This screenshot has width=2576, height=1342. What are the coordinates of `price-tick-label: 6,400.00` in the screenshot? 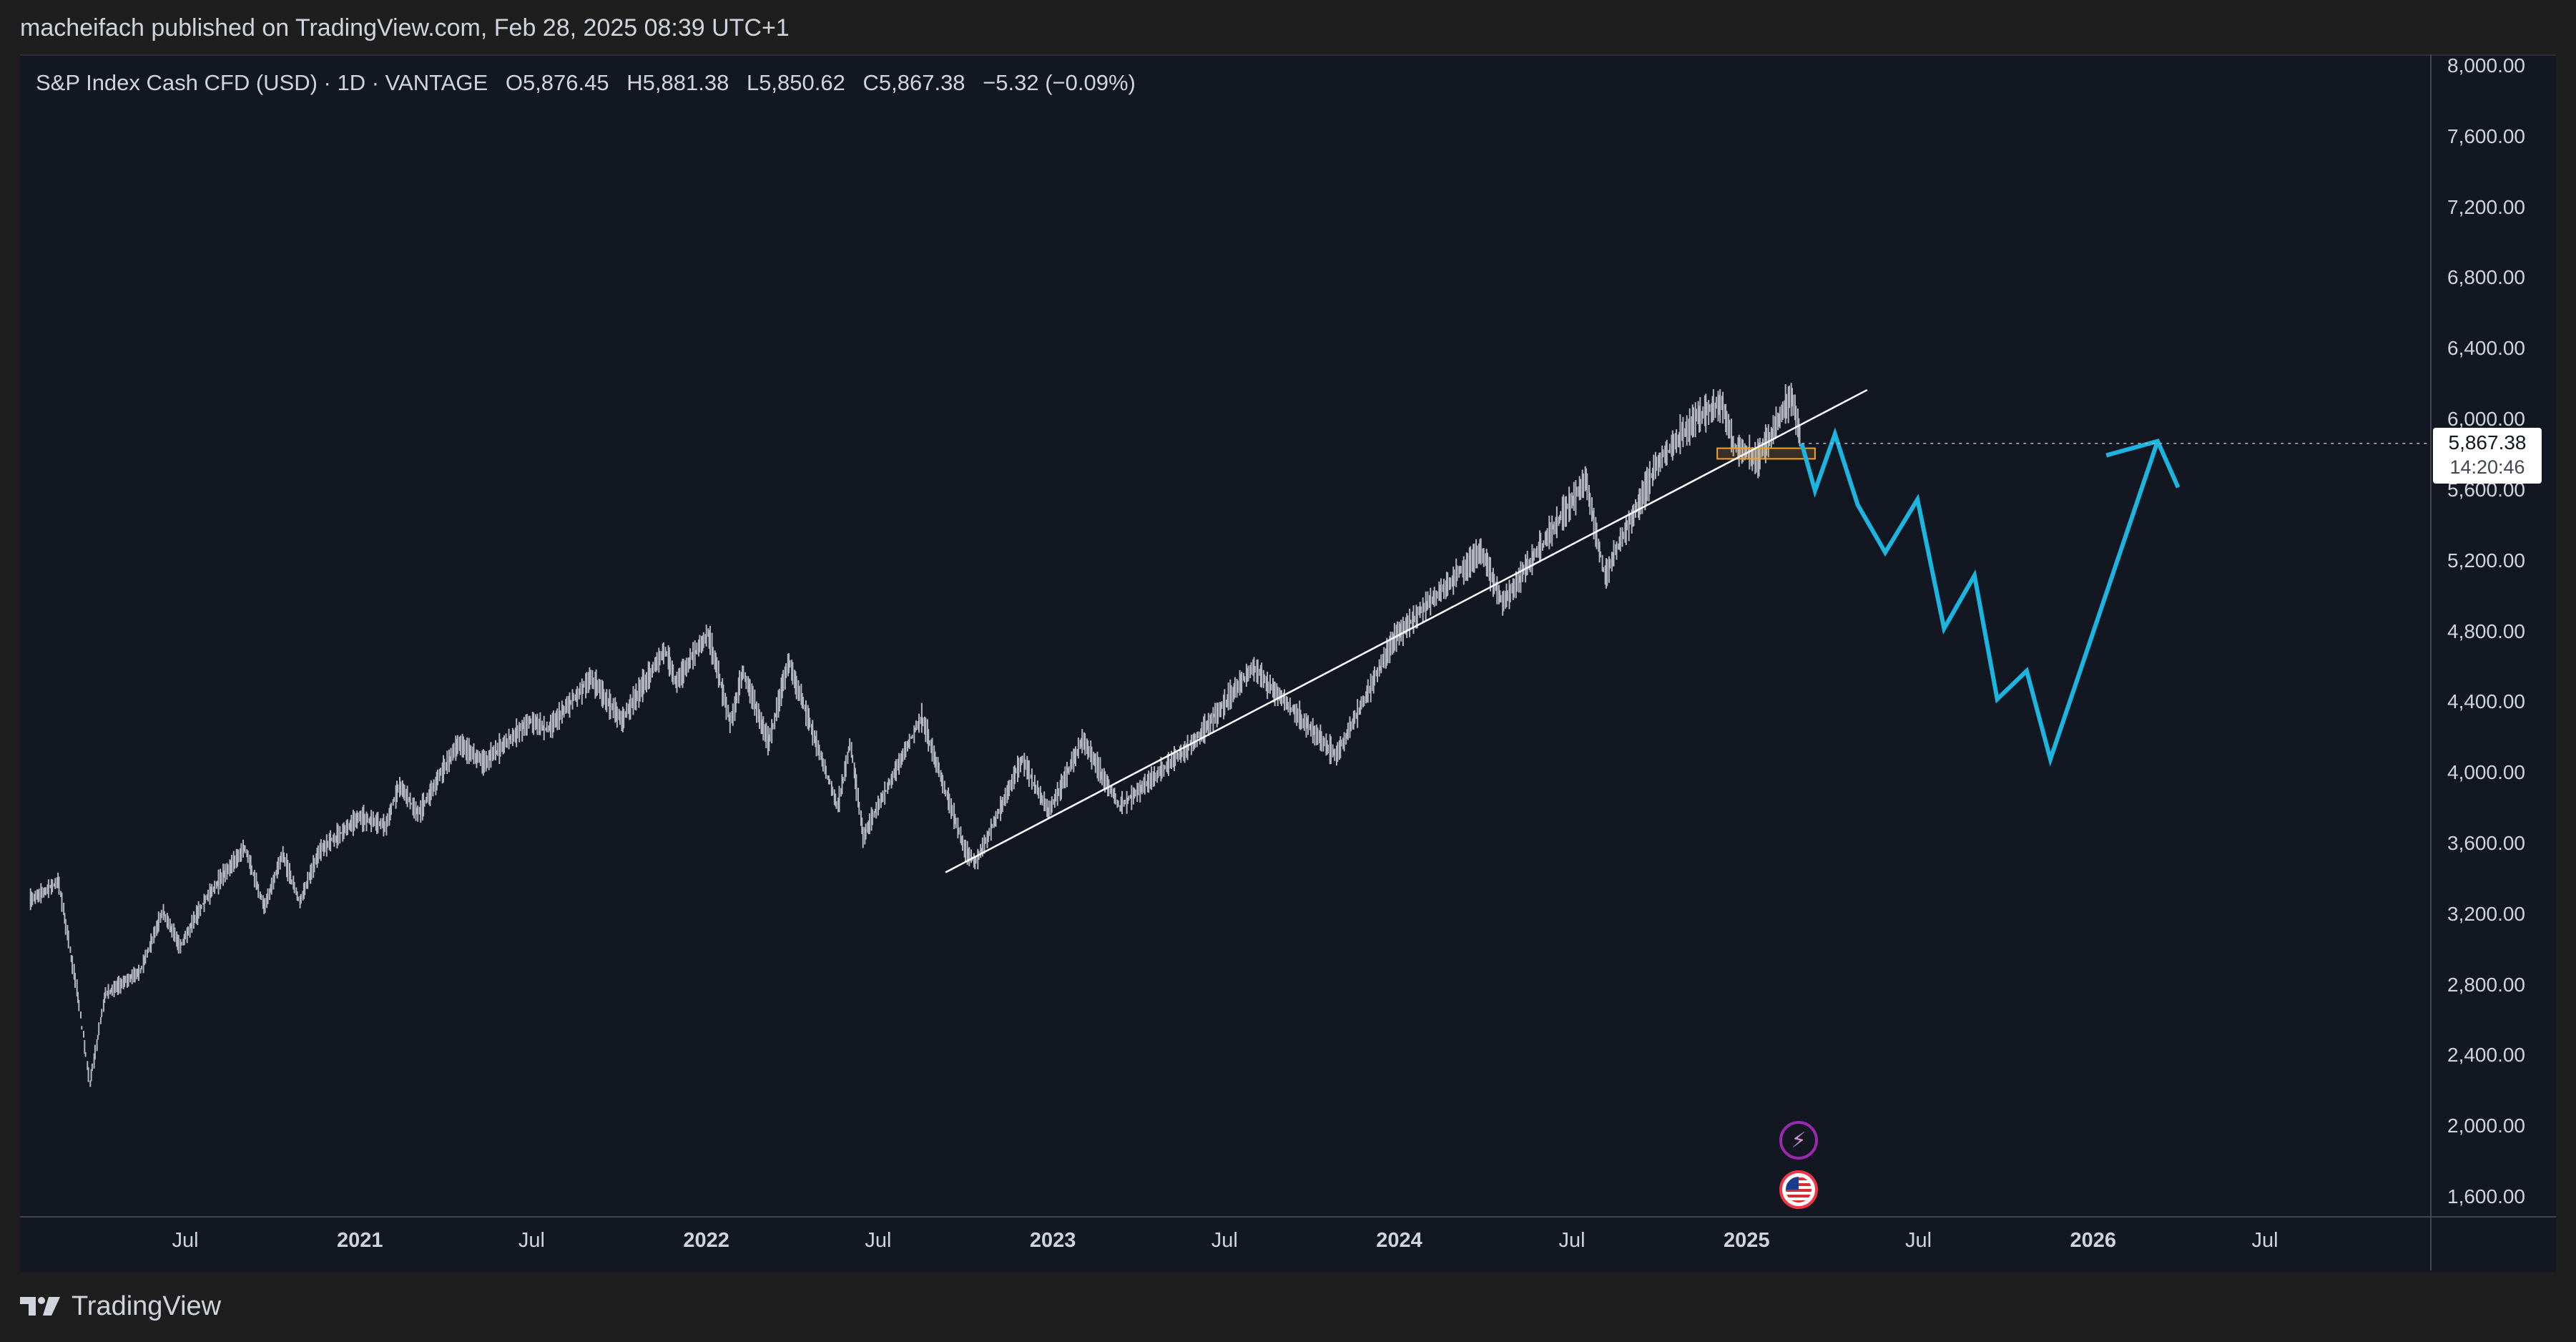 It's located at (2486, 348).